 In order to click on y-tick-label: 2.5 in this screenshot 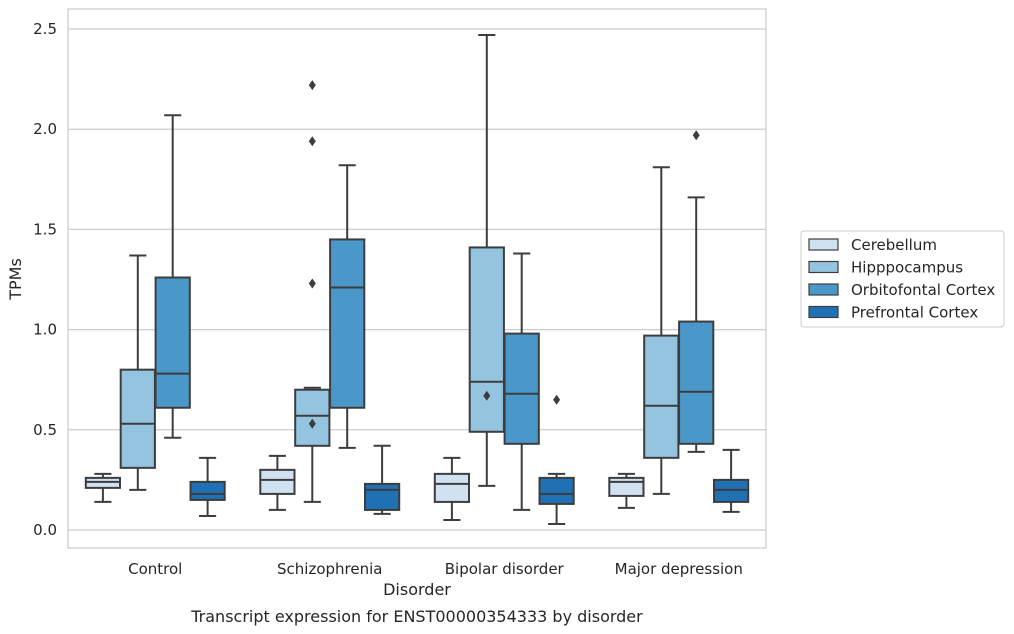, I will do `click(45, 29)`.